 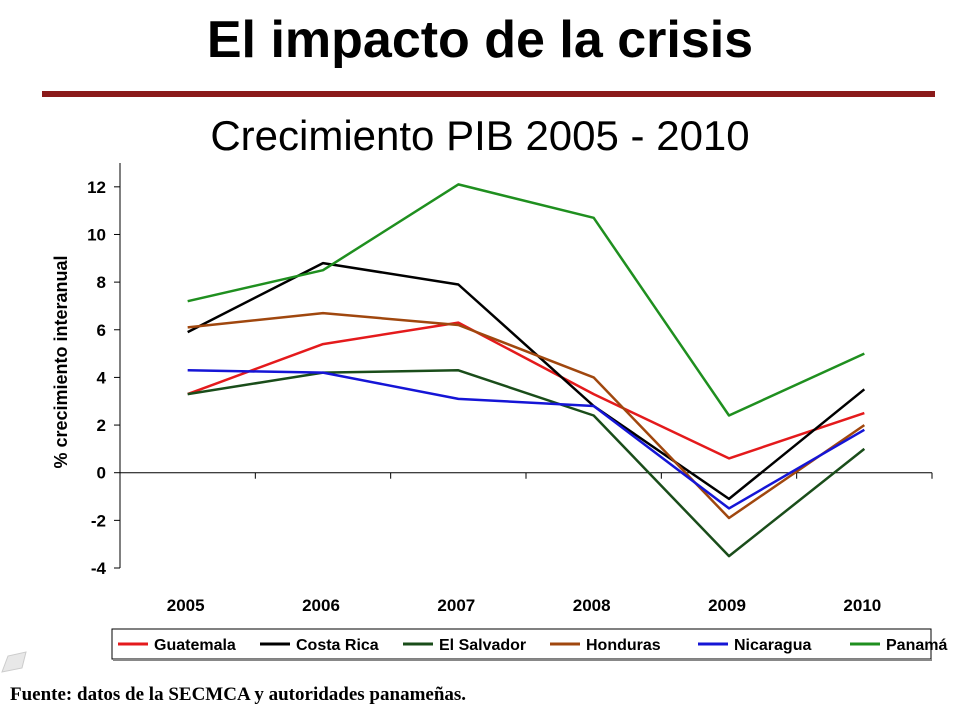 What do you see at coordinates (337, 645) in the screenshot?
I see `legend-label: Costa Rica` at bounding box center [337, 645].